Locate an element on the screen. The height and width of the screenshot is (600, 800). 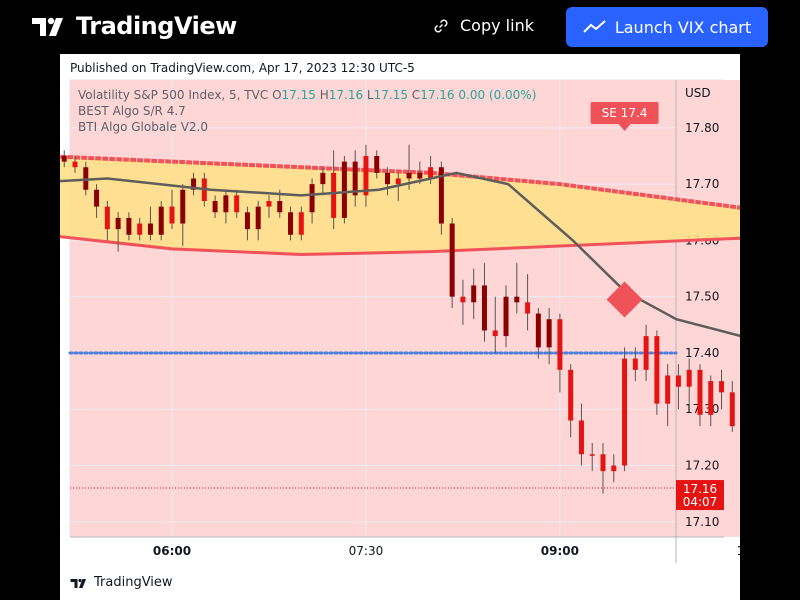
sr-band is located at coordinates (400, 205).